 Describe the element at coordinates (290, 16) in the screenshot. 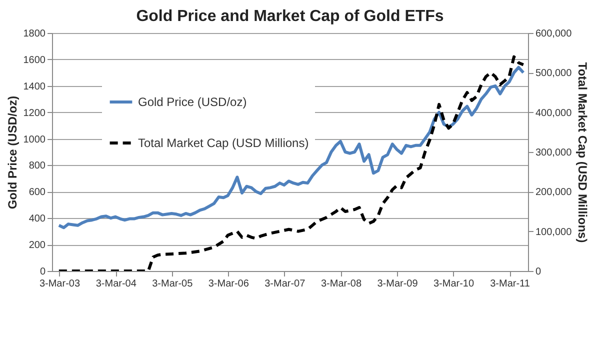

I see `chart-title: Gold Price and Market Cap of Gold ETFs` at that location.